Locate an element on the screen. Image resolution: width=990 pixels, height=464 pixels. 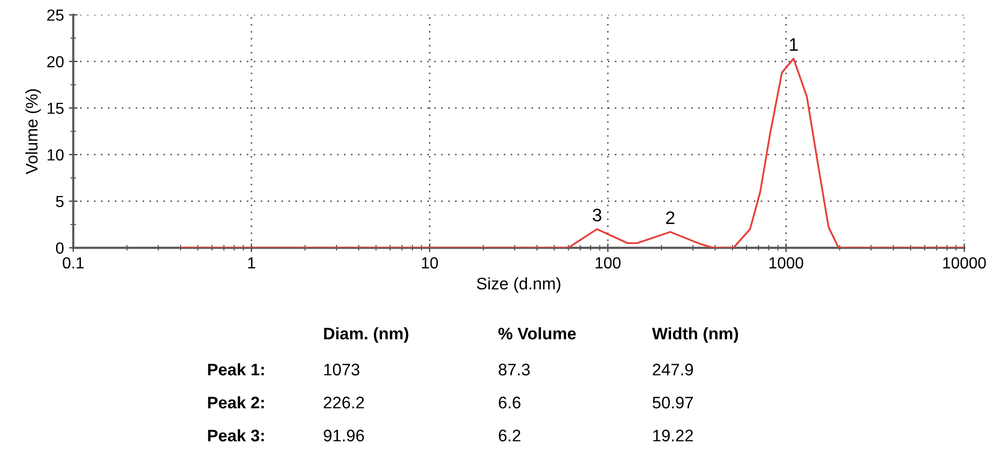
annotation: 1 is located at coordinates (794, 44).